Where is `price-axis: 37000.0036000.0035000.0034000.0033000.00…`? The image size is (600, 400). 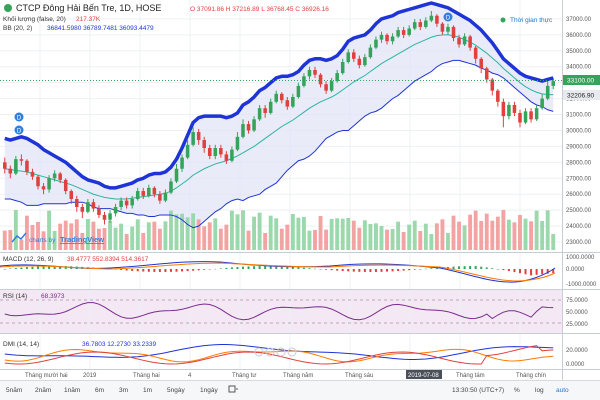
price-axis: 37000.0036000.0035000.0034000.0033000.00… is located at coordinates (579, 131).